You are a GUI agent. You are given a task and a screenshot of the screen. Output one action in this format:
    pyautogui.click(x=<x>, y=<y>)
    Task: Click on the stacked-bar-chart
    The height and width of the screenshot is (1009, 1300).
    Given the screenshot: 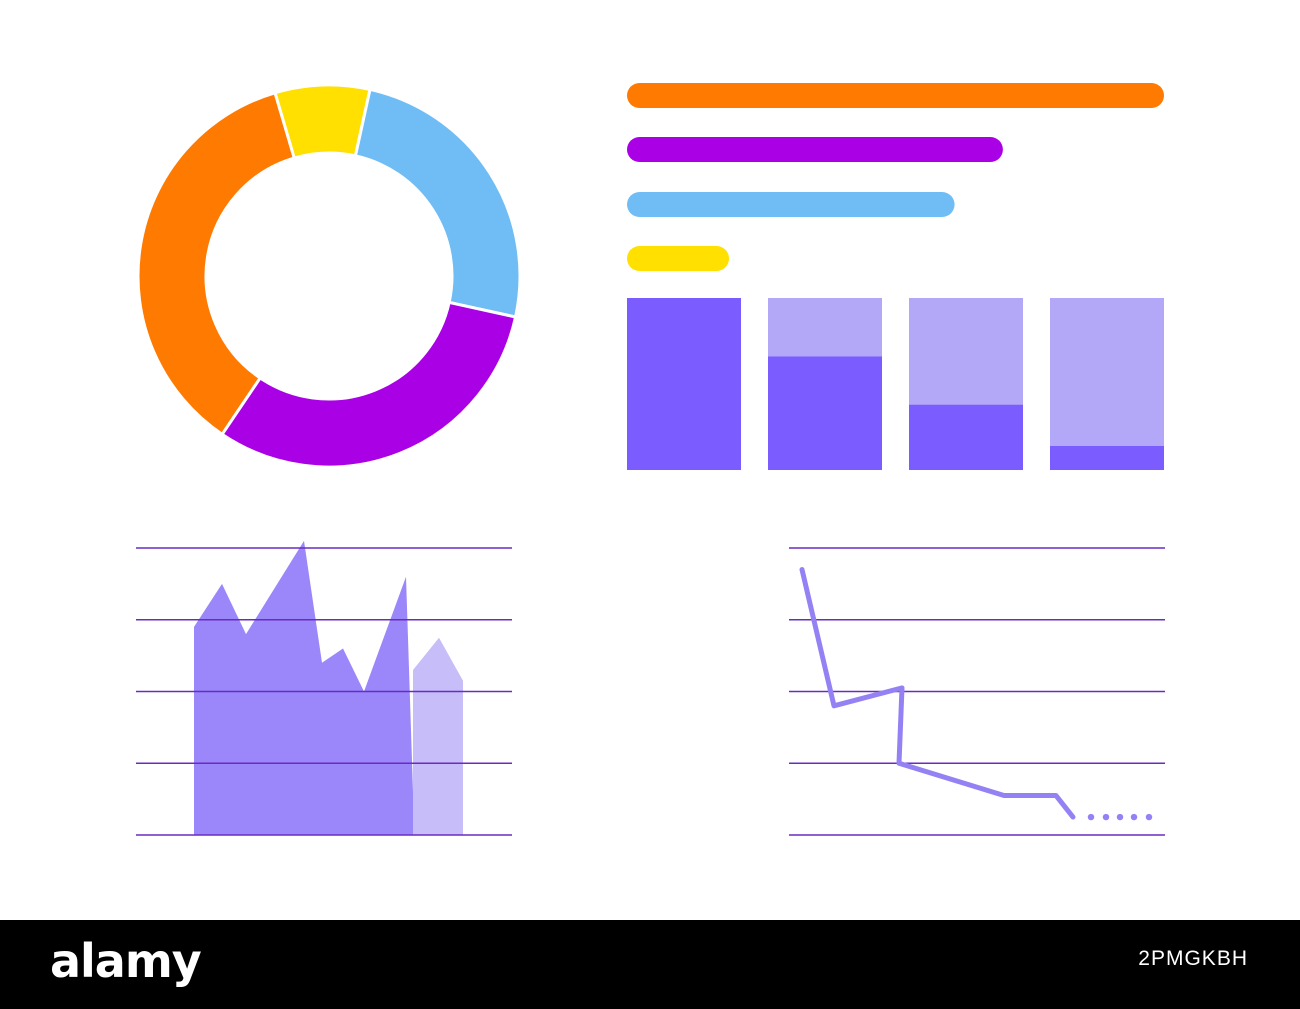 What is the action you would take?
    pyautogui.click(x=895, y=384)
    